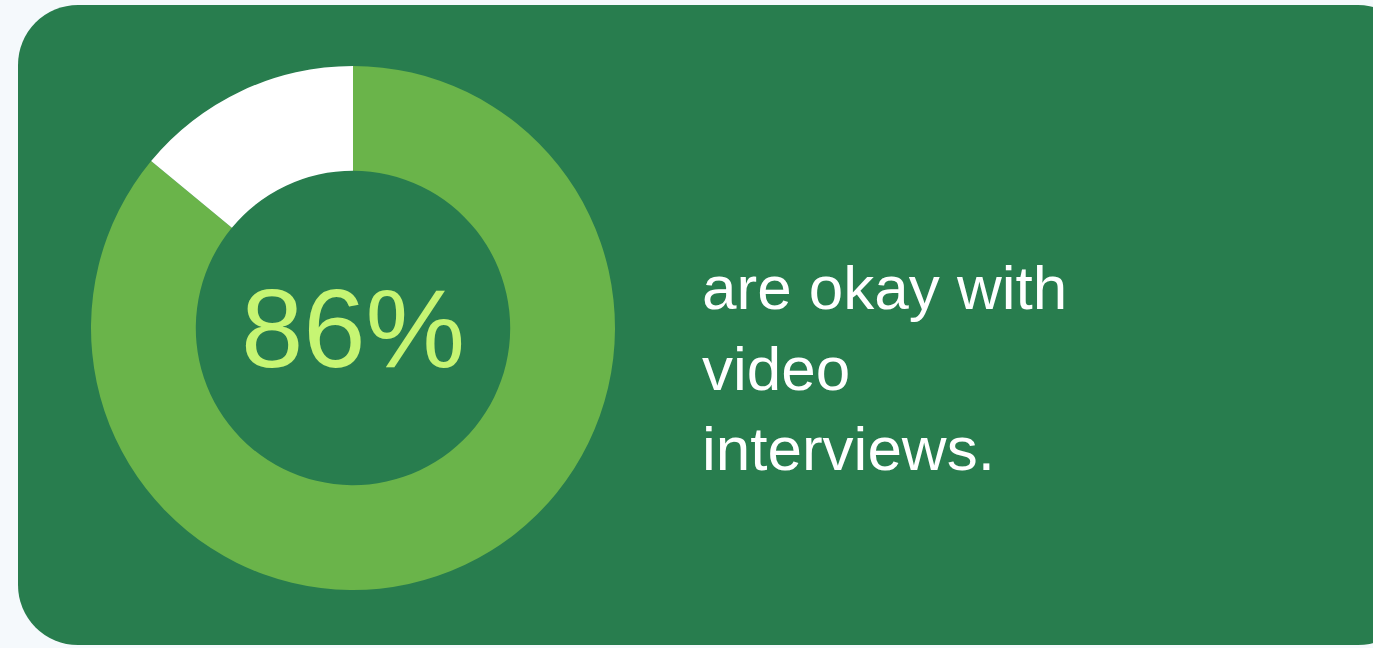 The height and width of the screenshot is (648, 1373). Describe the element at coordinates (252, 147) in the screenshot. I see `donut-slice` at that location.